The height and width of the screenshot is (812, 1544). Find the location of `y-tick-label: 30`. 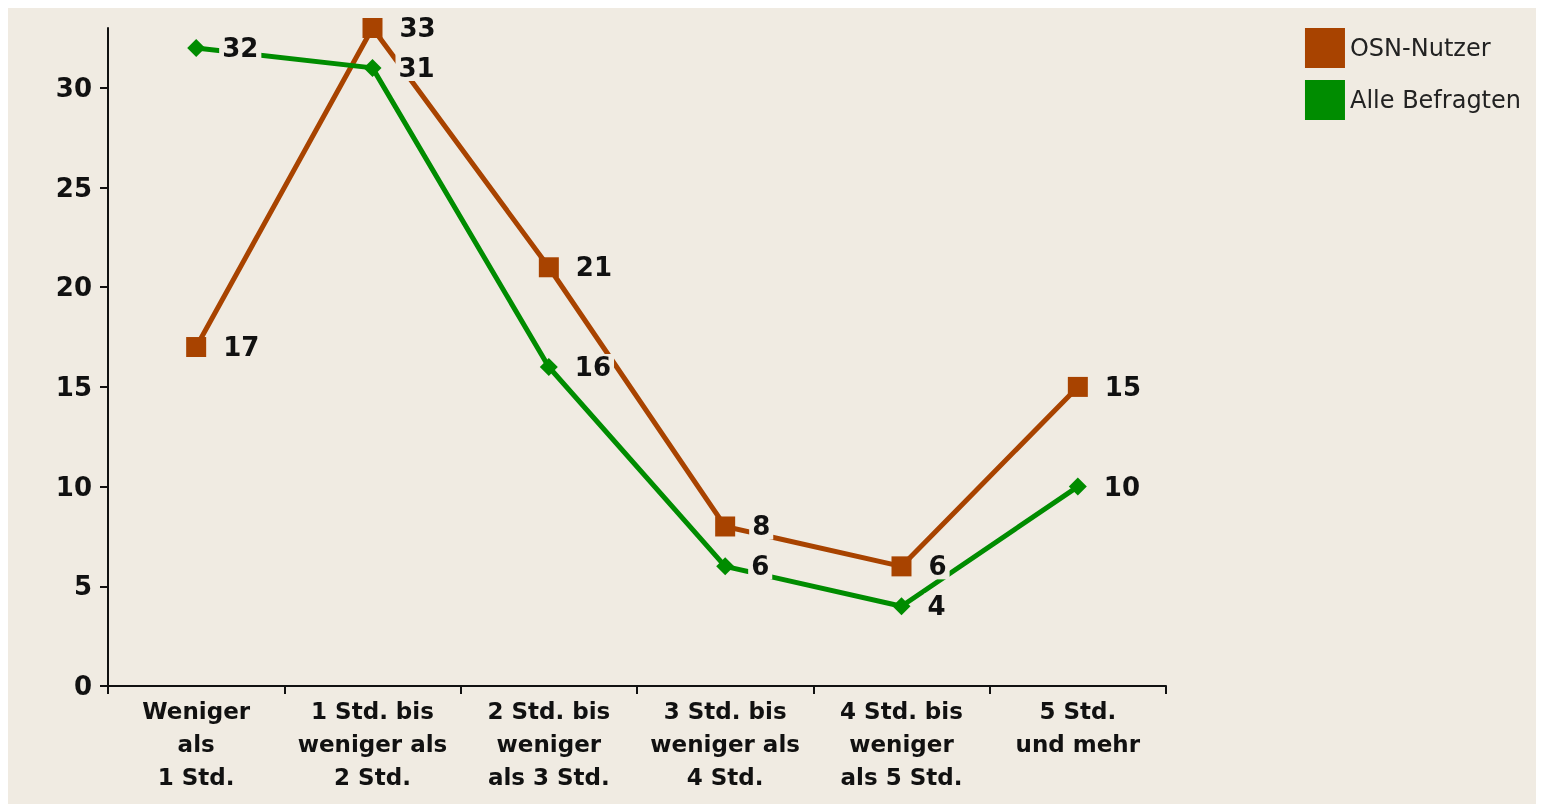

y-tick-label: 30 is located at coordinates (73, 87).